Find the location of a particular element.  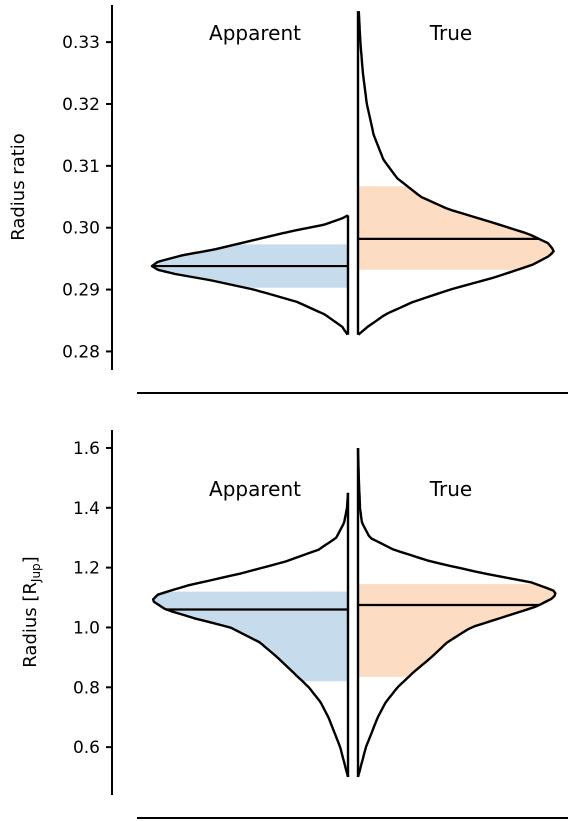

y-tick-label: 0.32 is located at coordinates (81, 105).